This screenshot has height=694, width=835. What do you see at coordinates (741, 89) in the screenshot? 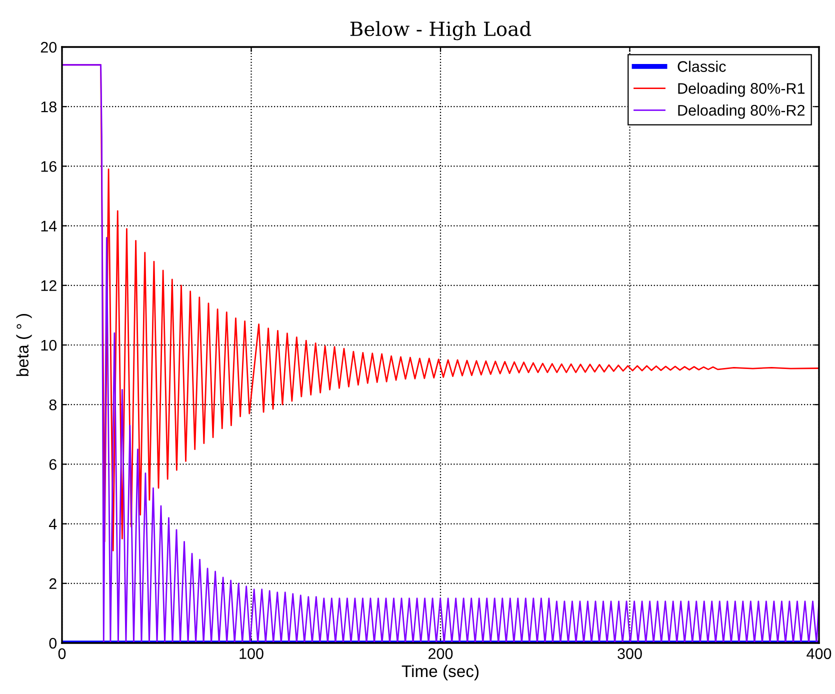
I see `legend-label: Deloading 80%-R1` at bounding box center [741, 89].